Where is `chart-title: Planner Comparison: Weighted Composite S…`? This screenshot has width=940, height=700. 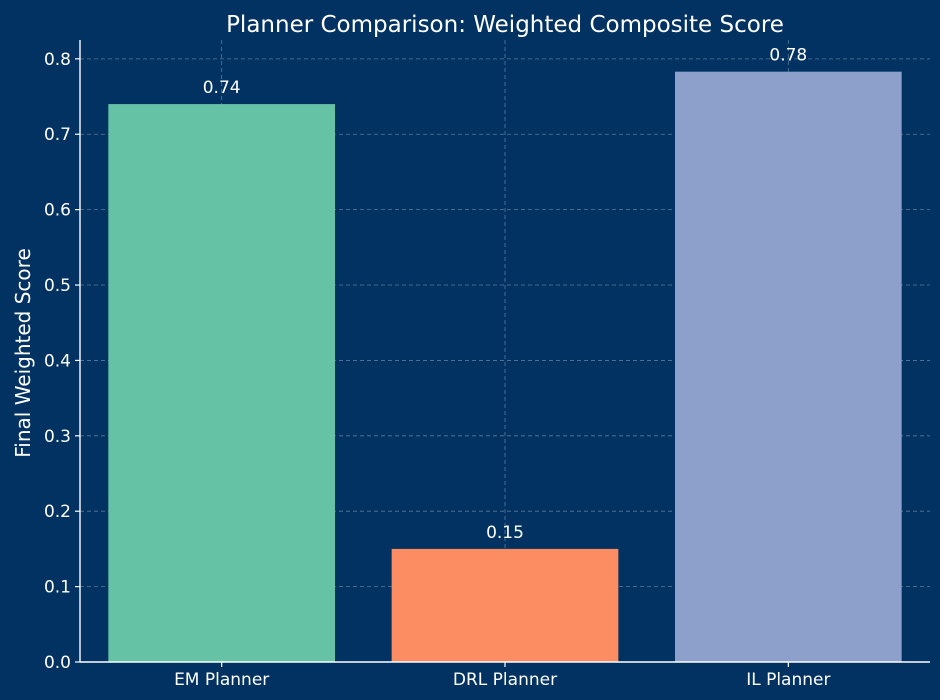 chart-title: Planner Comparison: Weighted Composite S… is located at coordinates (505, 25).